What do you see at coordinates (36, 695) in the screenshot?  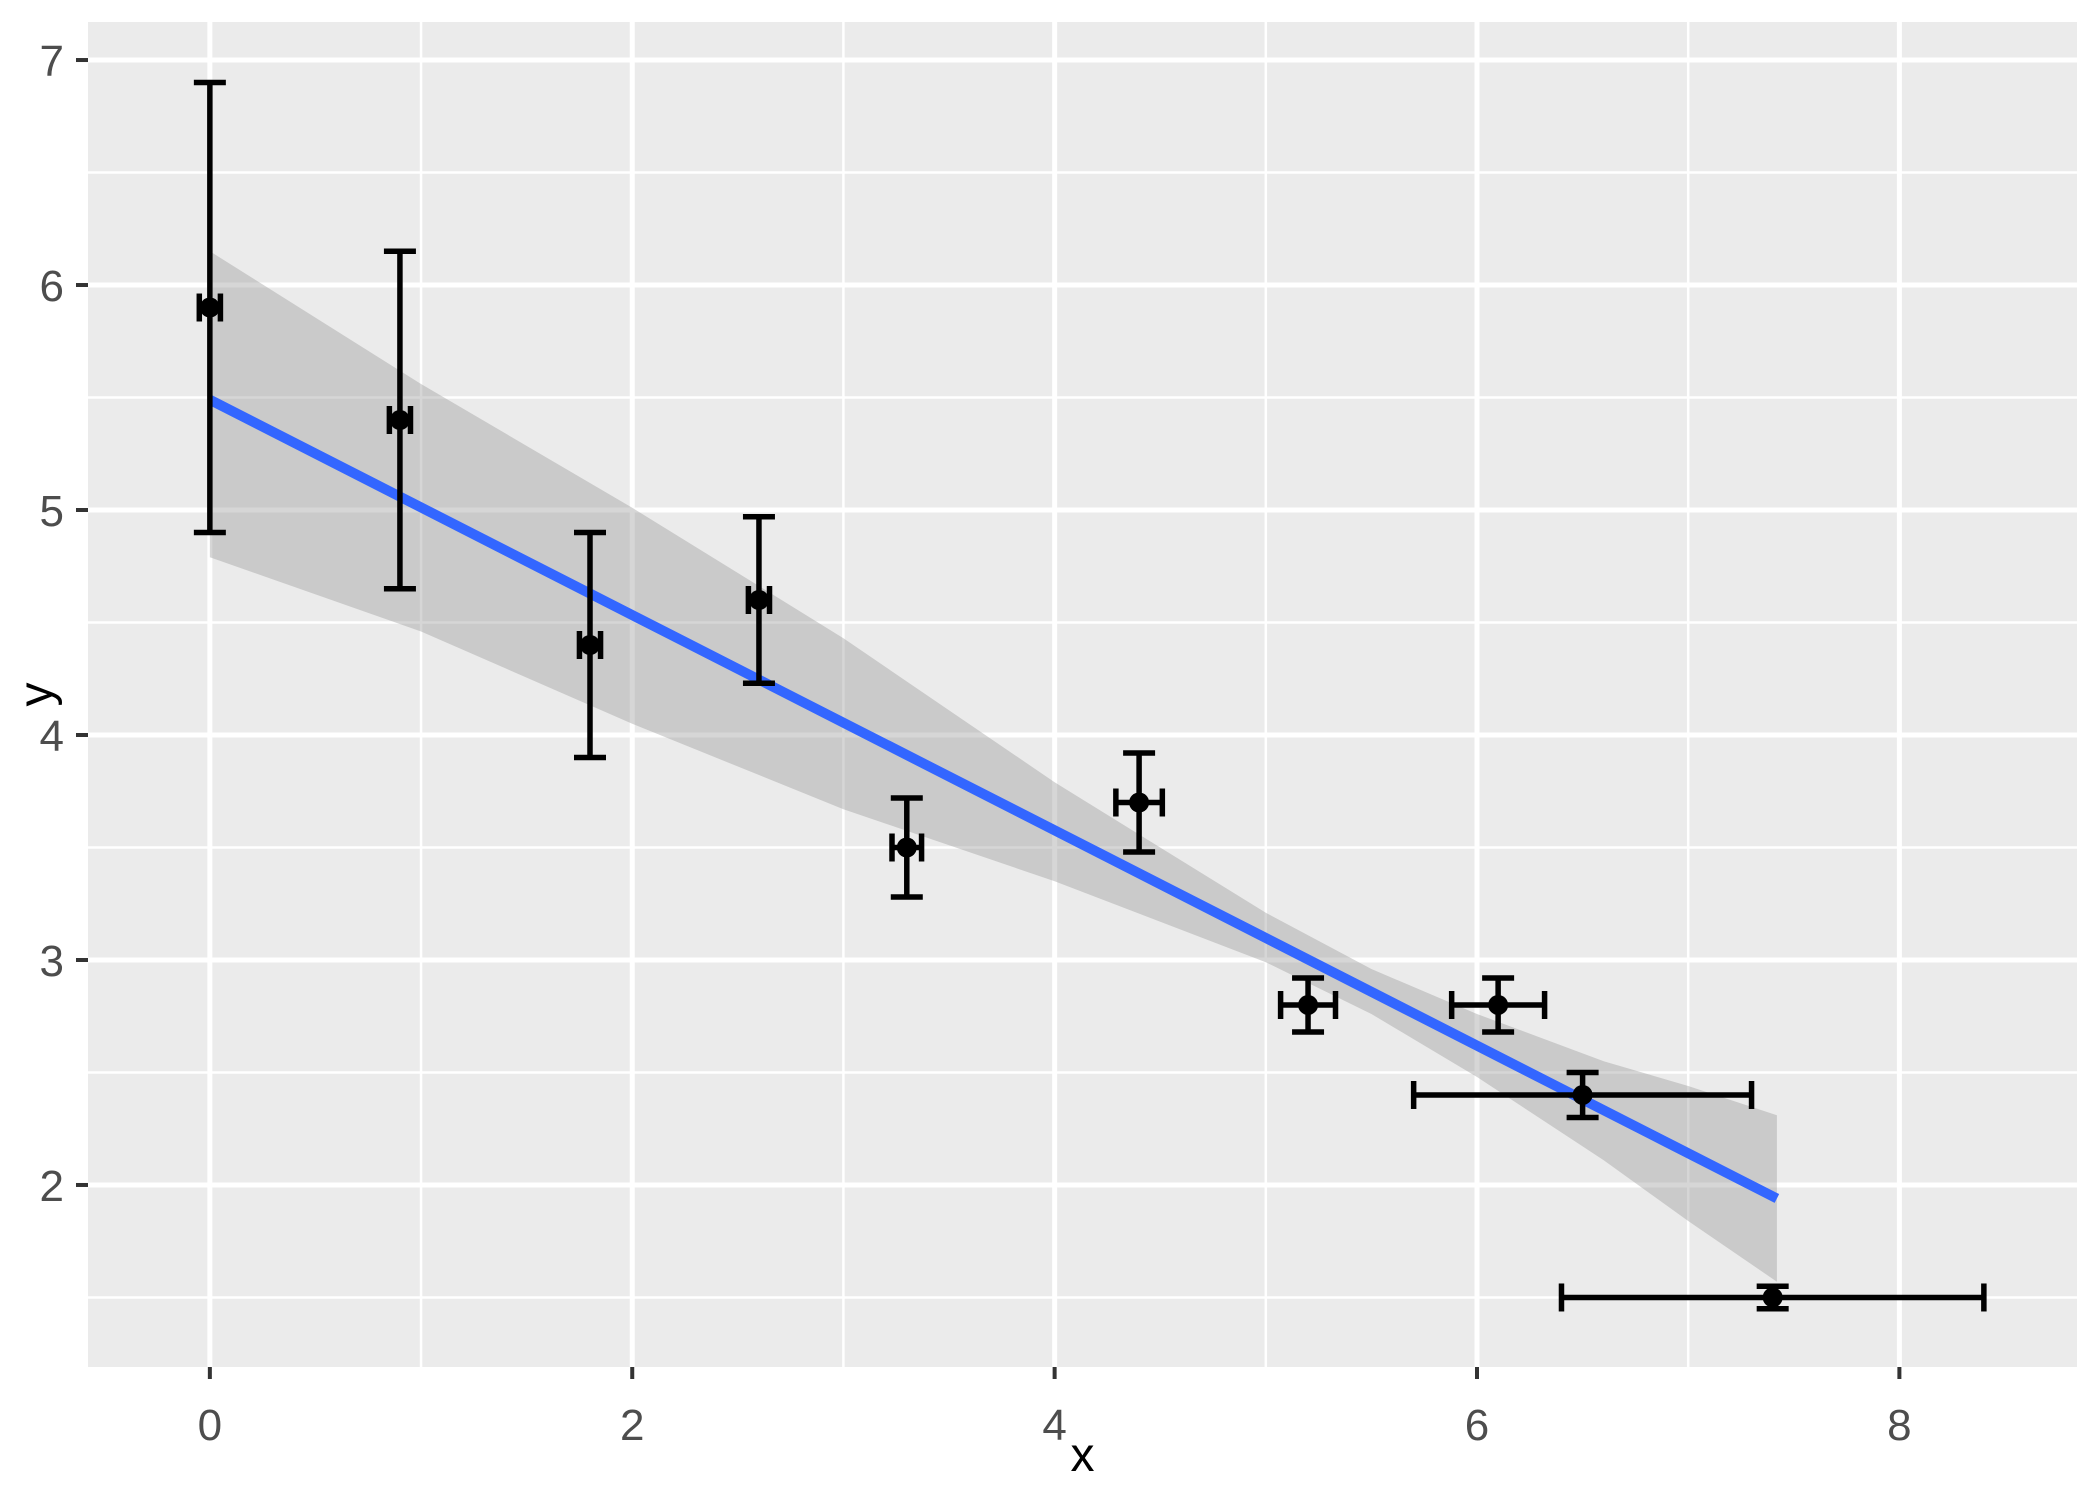 I see `y-axis-title: y` at bounding box center [36, 695].